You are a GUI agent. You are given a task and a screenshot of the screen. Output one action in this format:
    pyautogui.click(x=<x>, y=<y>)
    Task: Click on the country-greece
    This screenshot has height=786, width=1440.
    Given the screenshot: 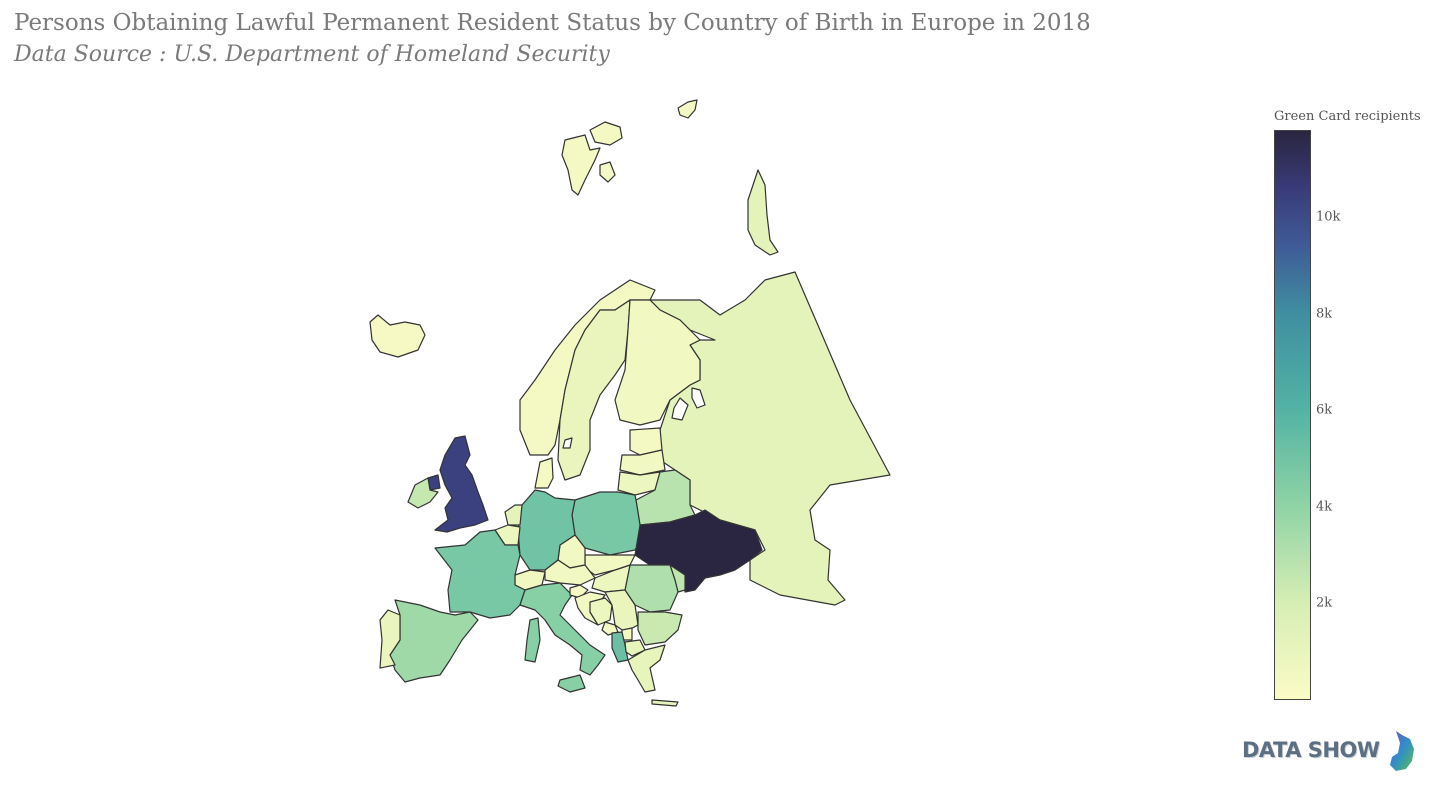 What is the action you would take?
    pyautogui.click(x=646, y=668)
    